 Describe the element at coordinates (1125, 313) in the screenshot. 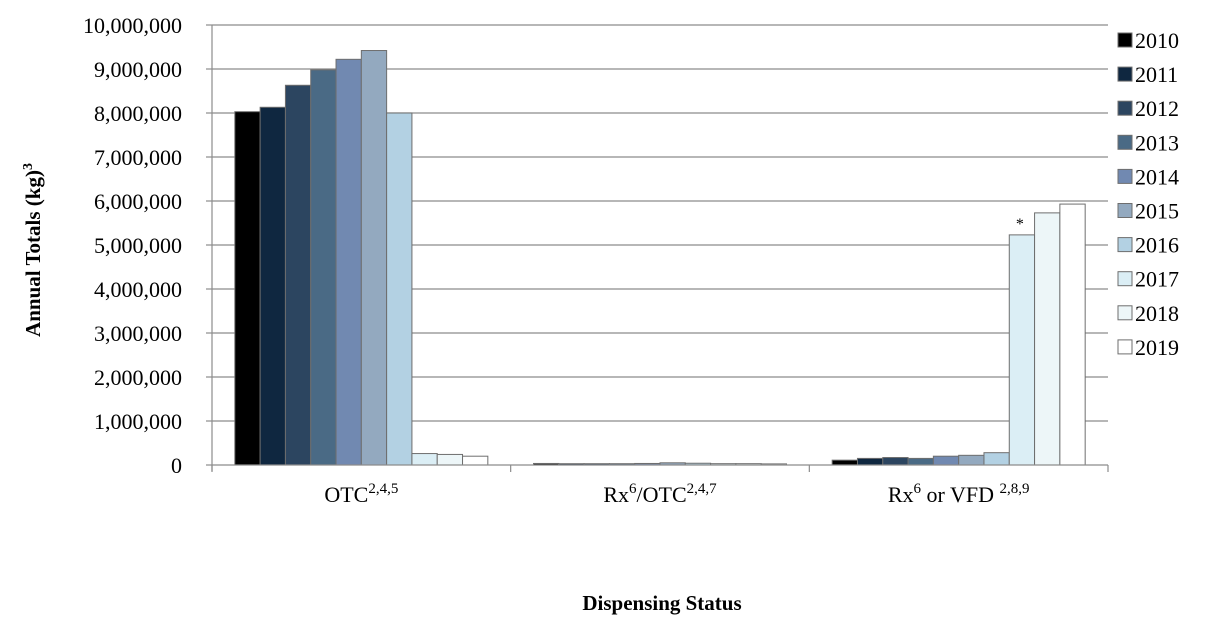

I see `legend-swatch-2018` at that location.